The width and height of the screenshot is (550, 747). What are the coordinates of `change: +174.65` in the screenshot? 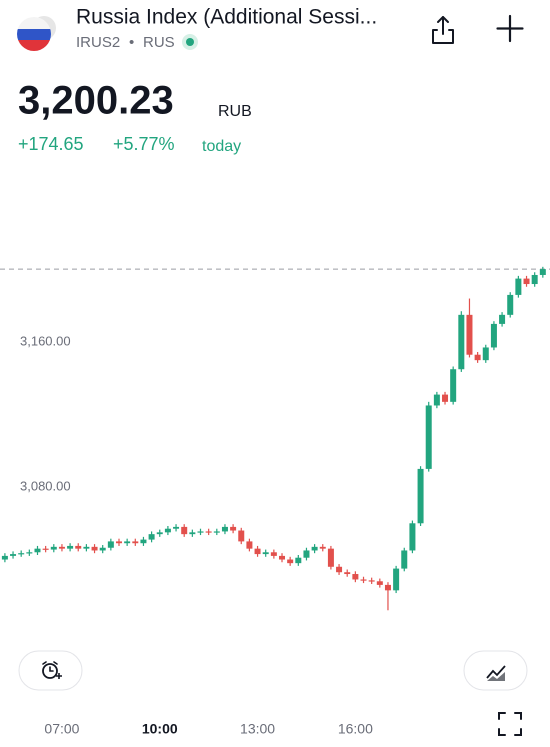 It's located at (51, 144).